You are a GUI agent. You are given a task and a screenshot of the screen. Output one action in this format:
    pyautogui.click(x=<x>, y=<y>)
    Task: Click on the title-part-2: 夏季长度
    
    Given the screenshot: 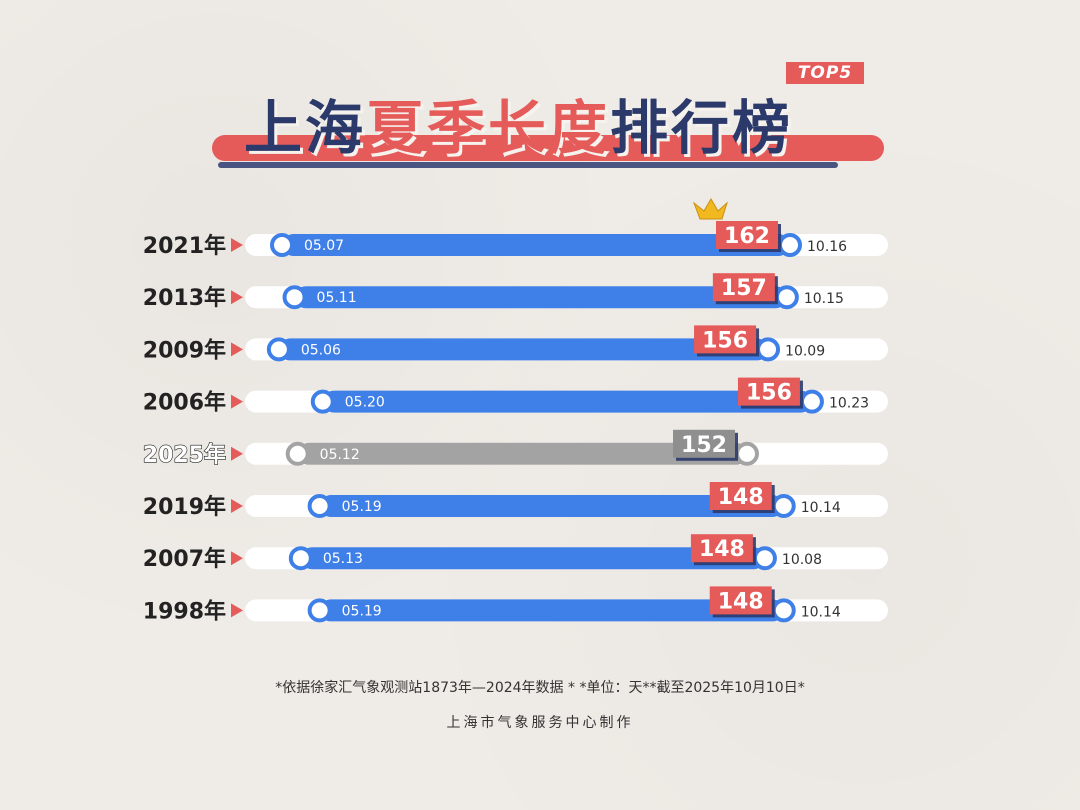 What is the action you would take?
    pyautogui.click(x=488, y=128)
    